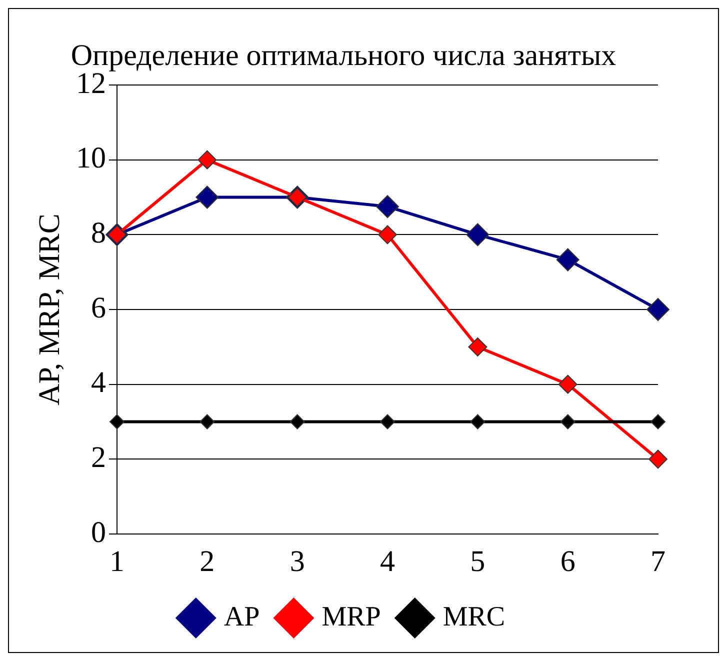 Image resolution: width=727 pixels, height=661 pixels. Describe the element at coordinates (98, 307) in the screenshot. I see `y-tick-label: 6` at that location.